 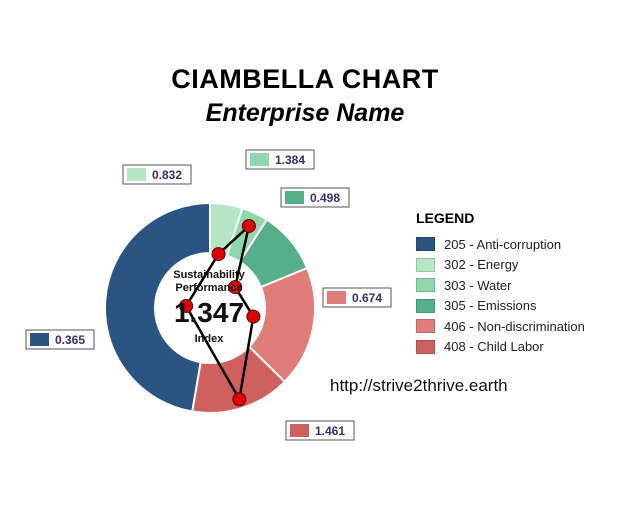 What do you see at coordinates (209, 281) in the screenshot?
I see `center-label: Sustainability Performance` at bounding box center [209, 281].